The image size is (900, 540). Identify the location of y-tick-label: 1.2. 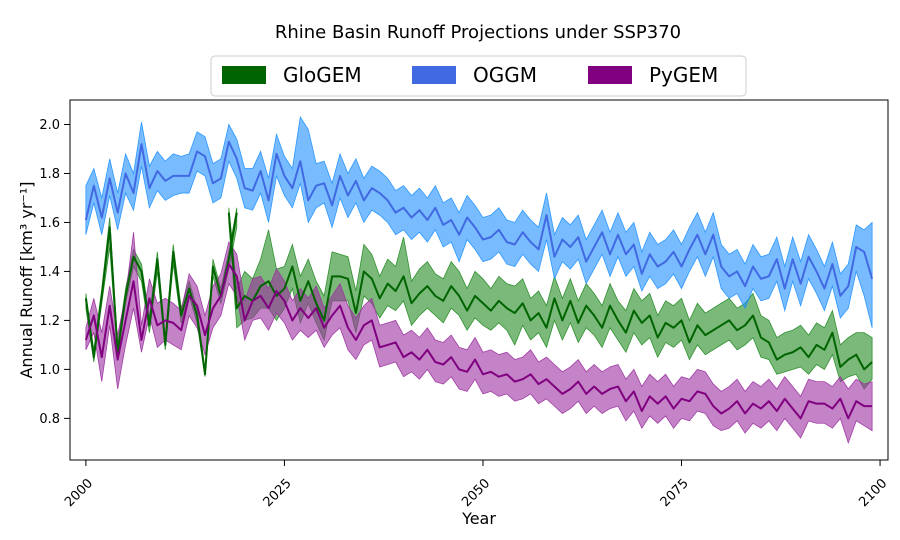
(49, 321).